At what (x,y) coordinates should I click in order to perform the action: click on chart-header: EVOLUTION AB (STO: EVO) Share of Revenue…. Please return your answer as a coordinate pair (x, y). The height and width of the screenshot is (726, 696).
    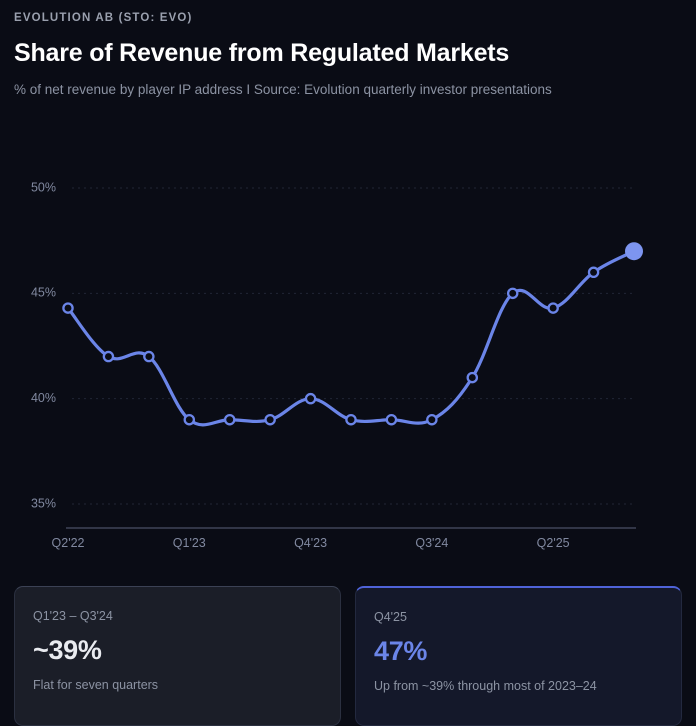
    Looking at the image, I should click on (348, 50).